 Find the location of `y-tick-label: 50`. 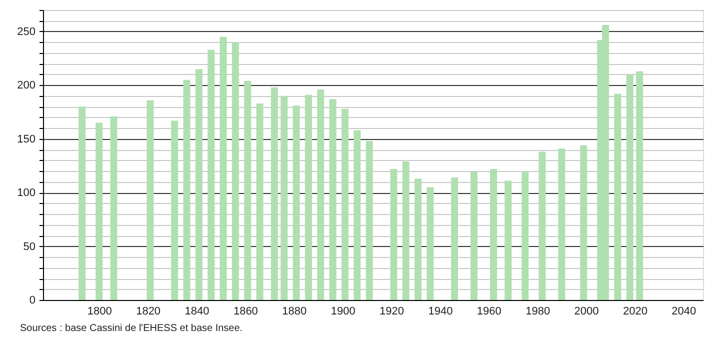

y-tick-label: 50 is located at coordinates (29, 246).